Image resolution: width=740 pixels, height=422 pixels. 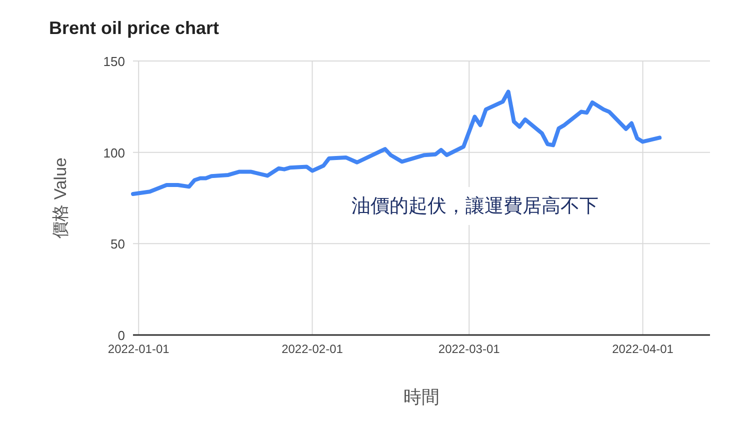 I want to click on x-tick-label: 2022-01-01, so click(x=139, y=349).